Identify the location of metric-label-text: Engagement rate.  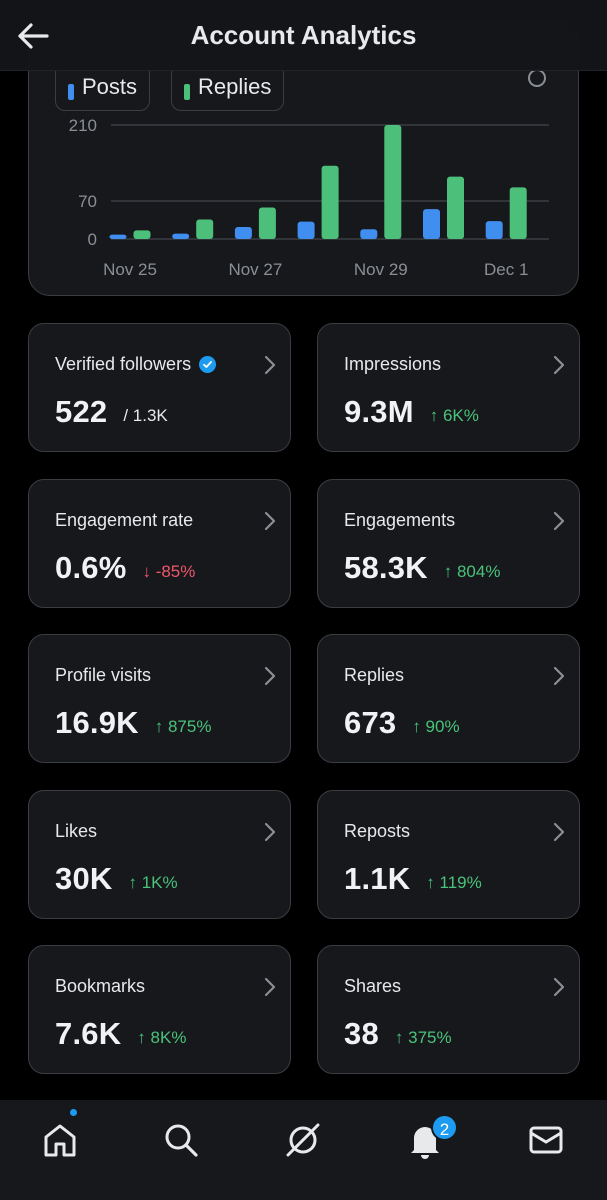
(124, 520).